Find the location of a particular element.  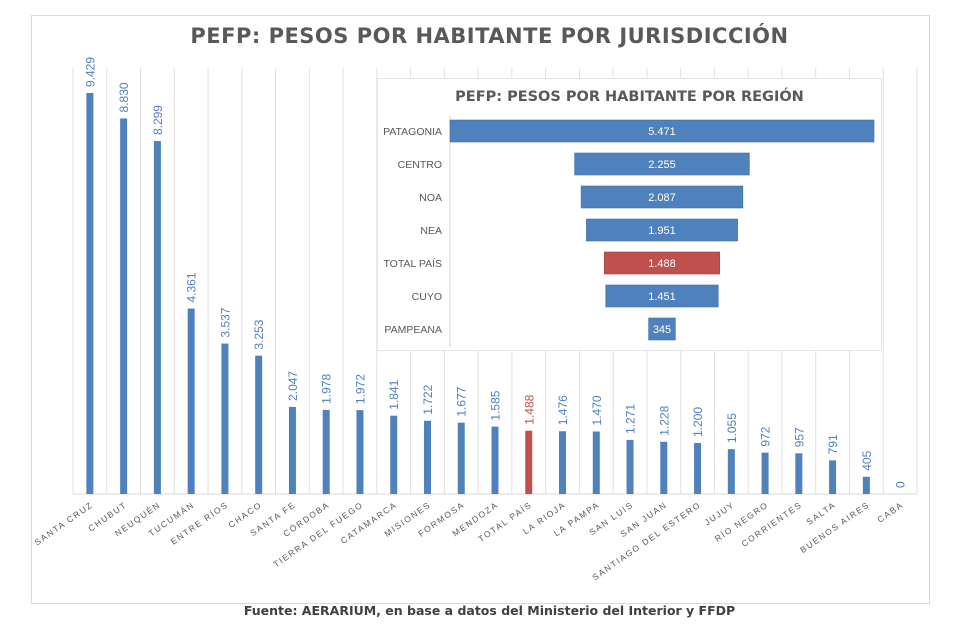

data-label: 9.429 is located at coordinates (90, 72).